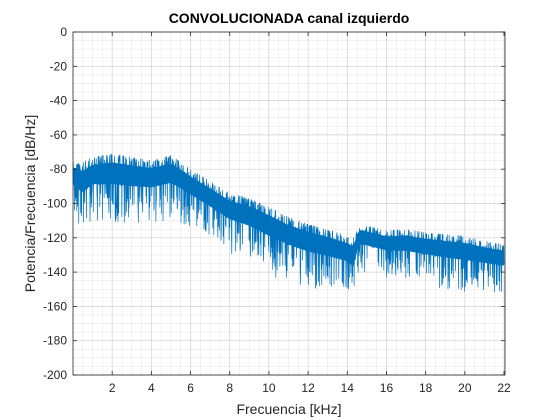 This screenshot has width=560, height=420. What do you see at coordinates (55, 341) in the screenshot?
I see `y-tick-label: -180` at bounding box center [55, 341].